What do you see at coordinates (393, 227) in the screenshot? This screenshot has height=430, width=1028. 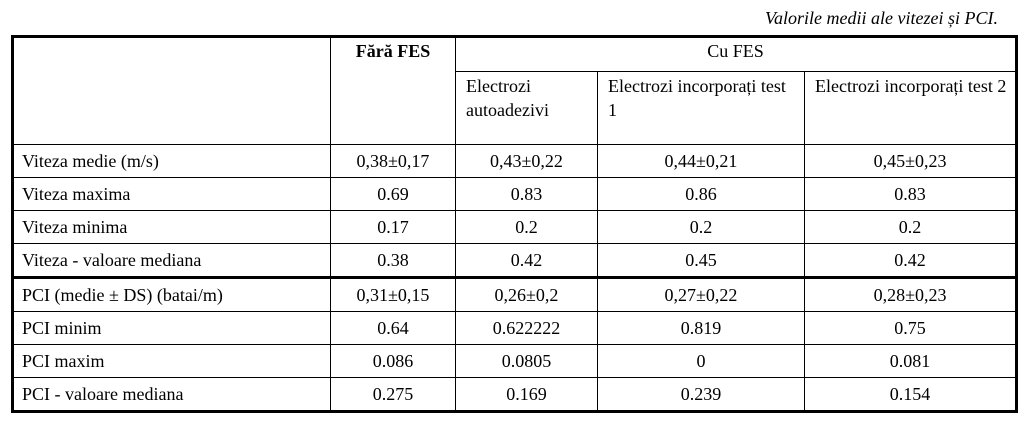 I see `table-cell: 0.17` at bounding box center [393, 227].